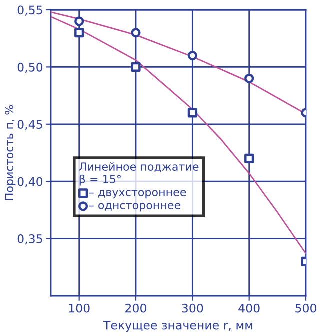 This screenshot has height=336, width=321. What do you see at coordinates (193, 308) in the screenshot?
I see `x-tick-label: 300` at bounding box center [193, 308].